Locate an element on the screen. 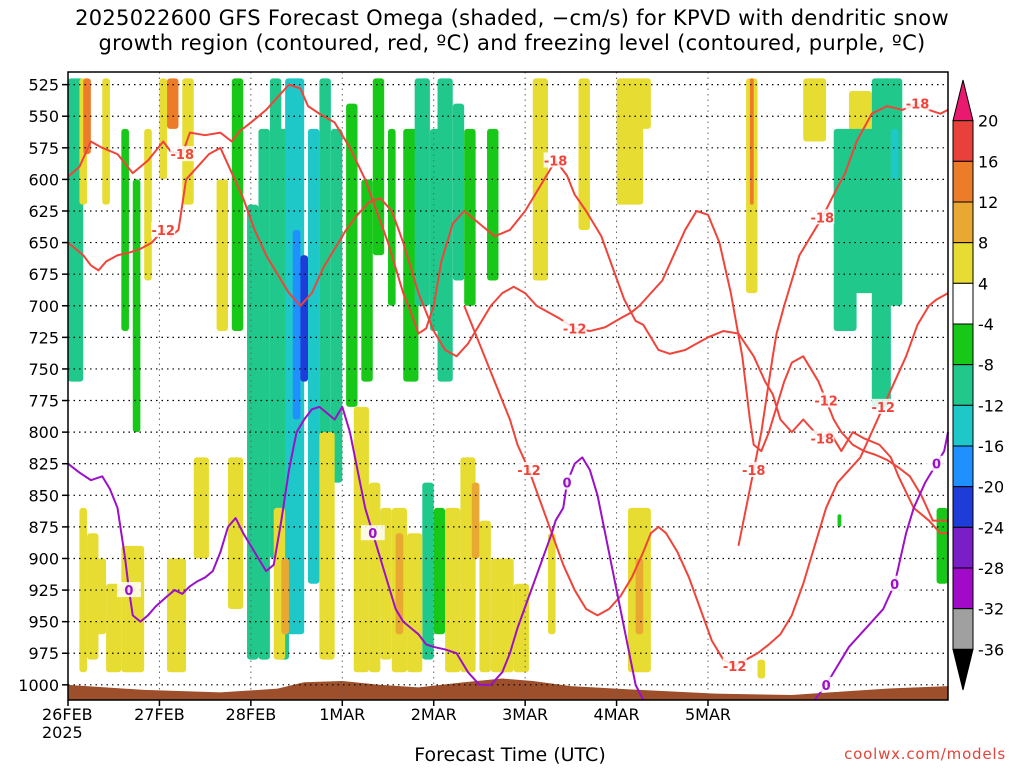  x-tick-label: 3MAR is located at coordinates (525, 714).